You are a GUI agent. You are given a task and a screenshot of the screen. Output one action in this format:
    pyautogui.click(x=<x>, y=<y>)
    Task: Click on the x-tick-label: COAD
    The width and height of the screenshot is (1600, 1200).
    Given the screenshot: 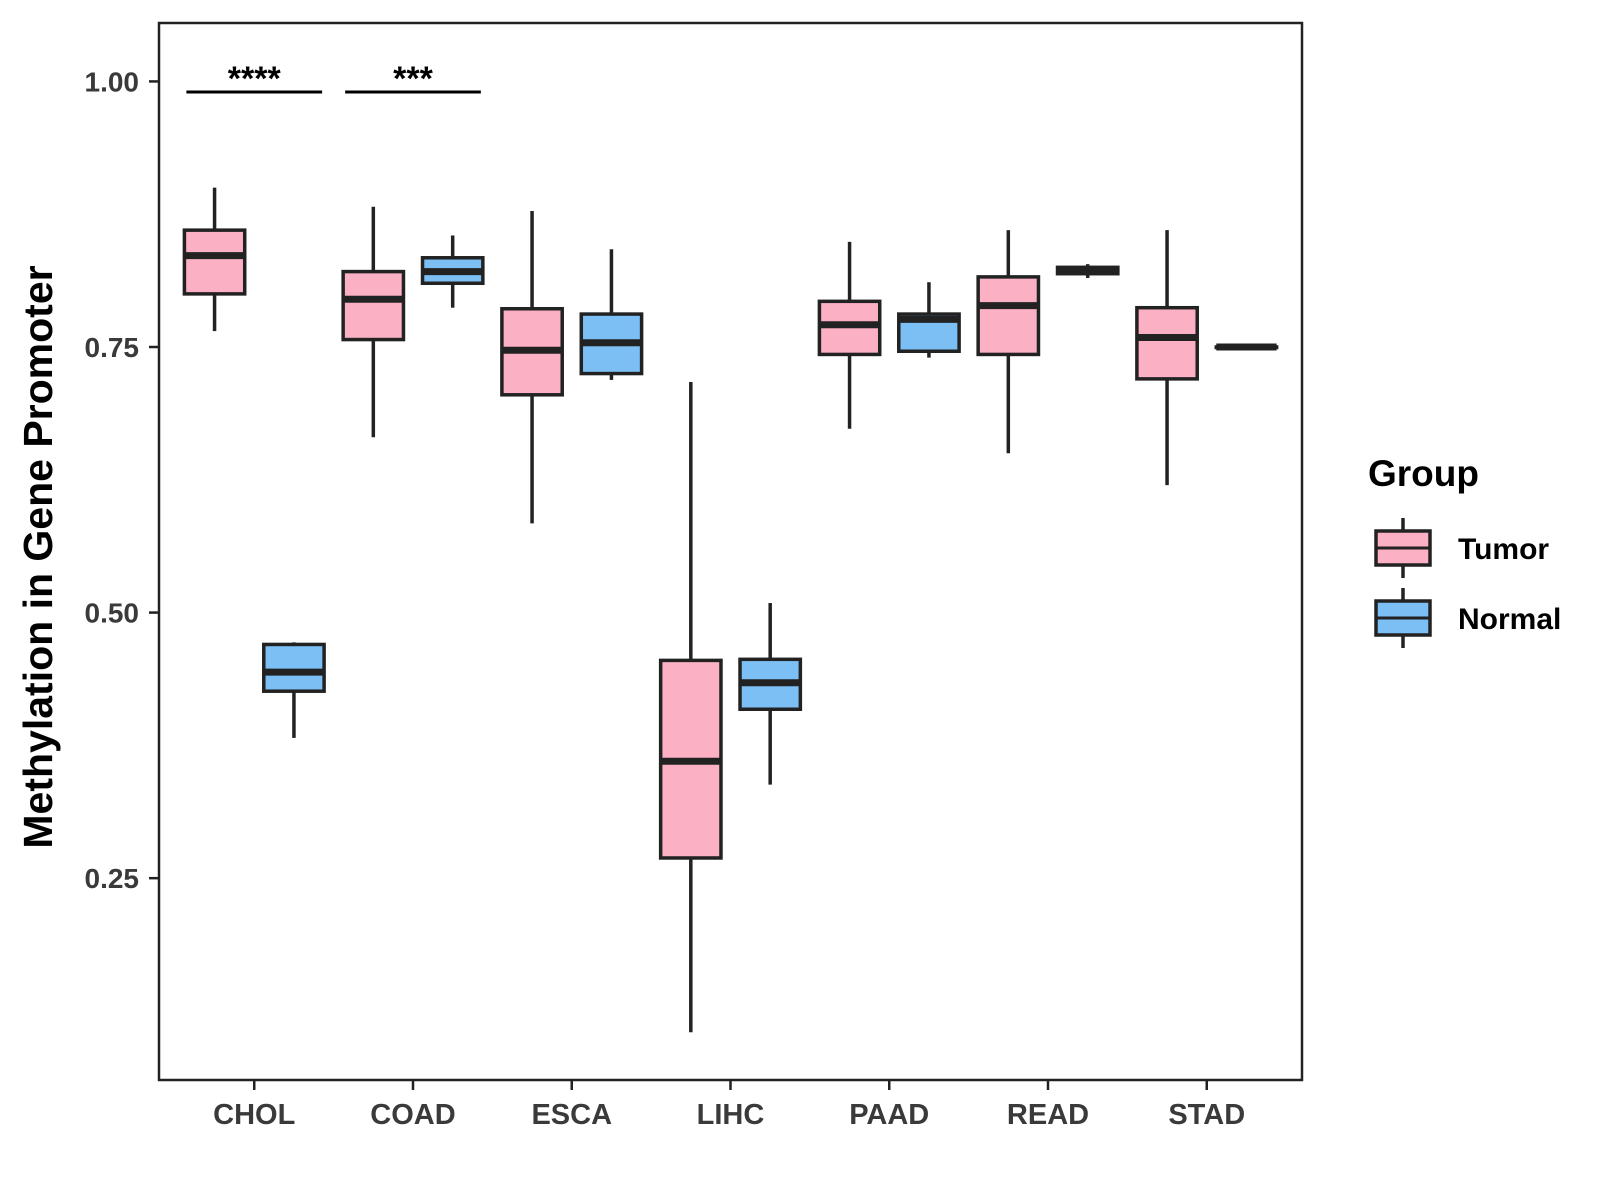 What is the action you would take?
    pyautogui.click(x=412, y=1115)
    